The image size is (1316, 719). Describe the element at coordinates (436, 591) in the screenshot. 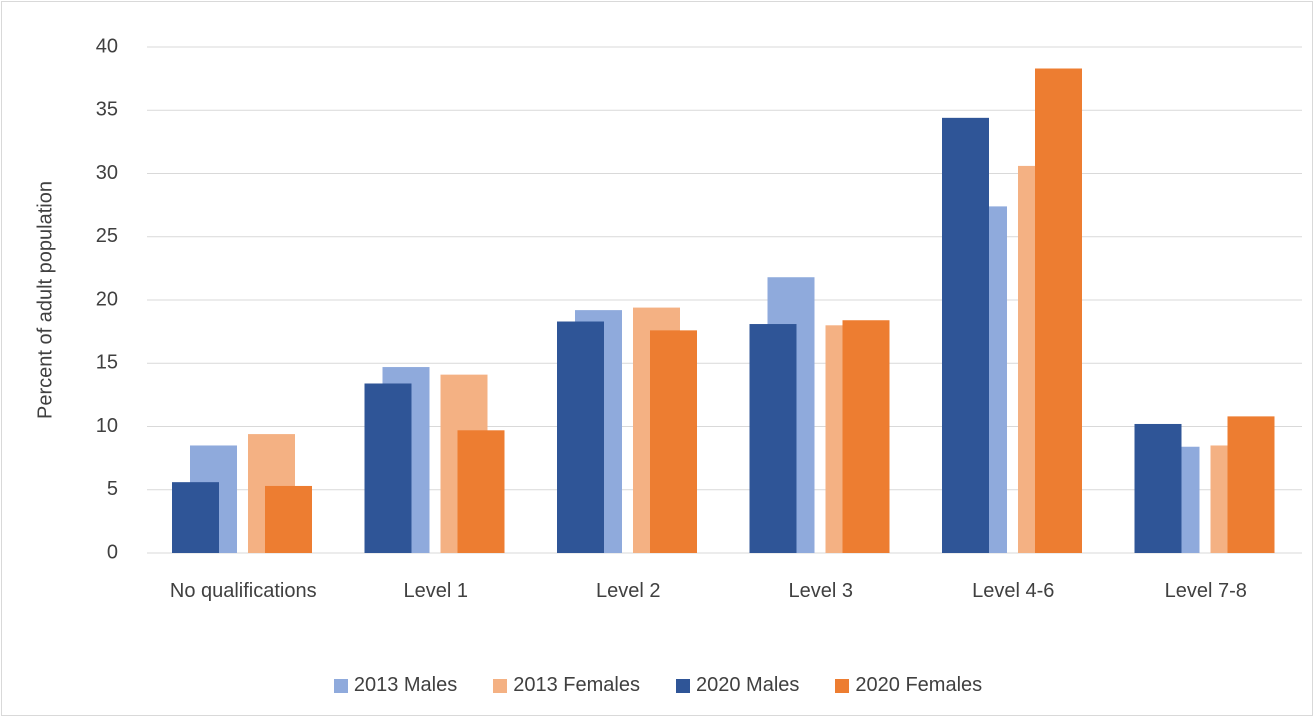

I see `x-tick-label: Level 1` at that location.